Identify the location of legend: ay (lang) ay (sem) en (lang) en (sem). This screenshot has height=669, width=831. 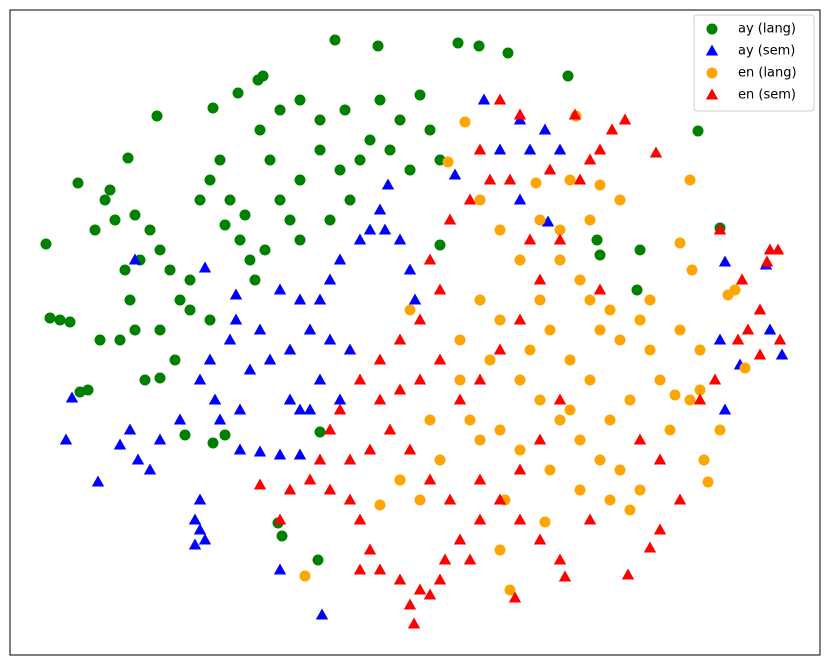
(754, 63).